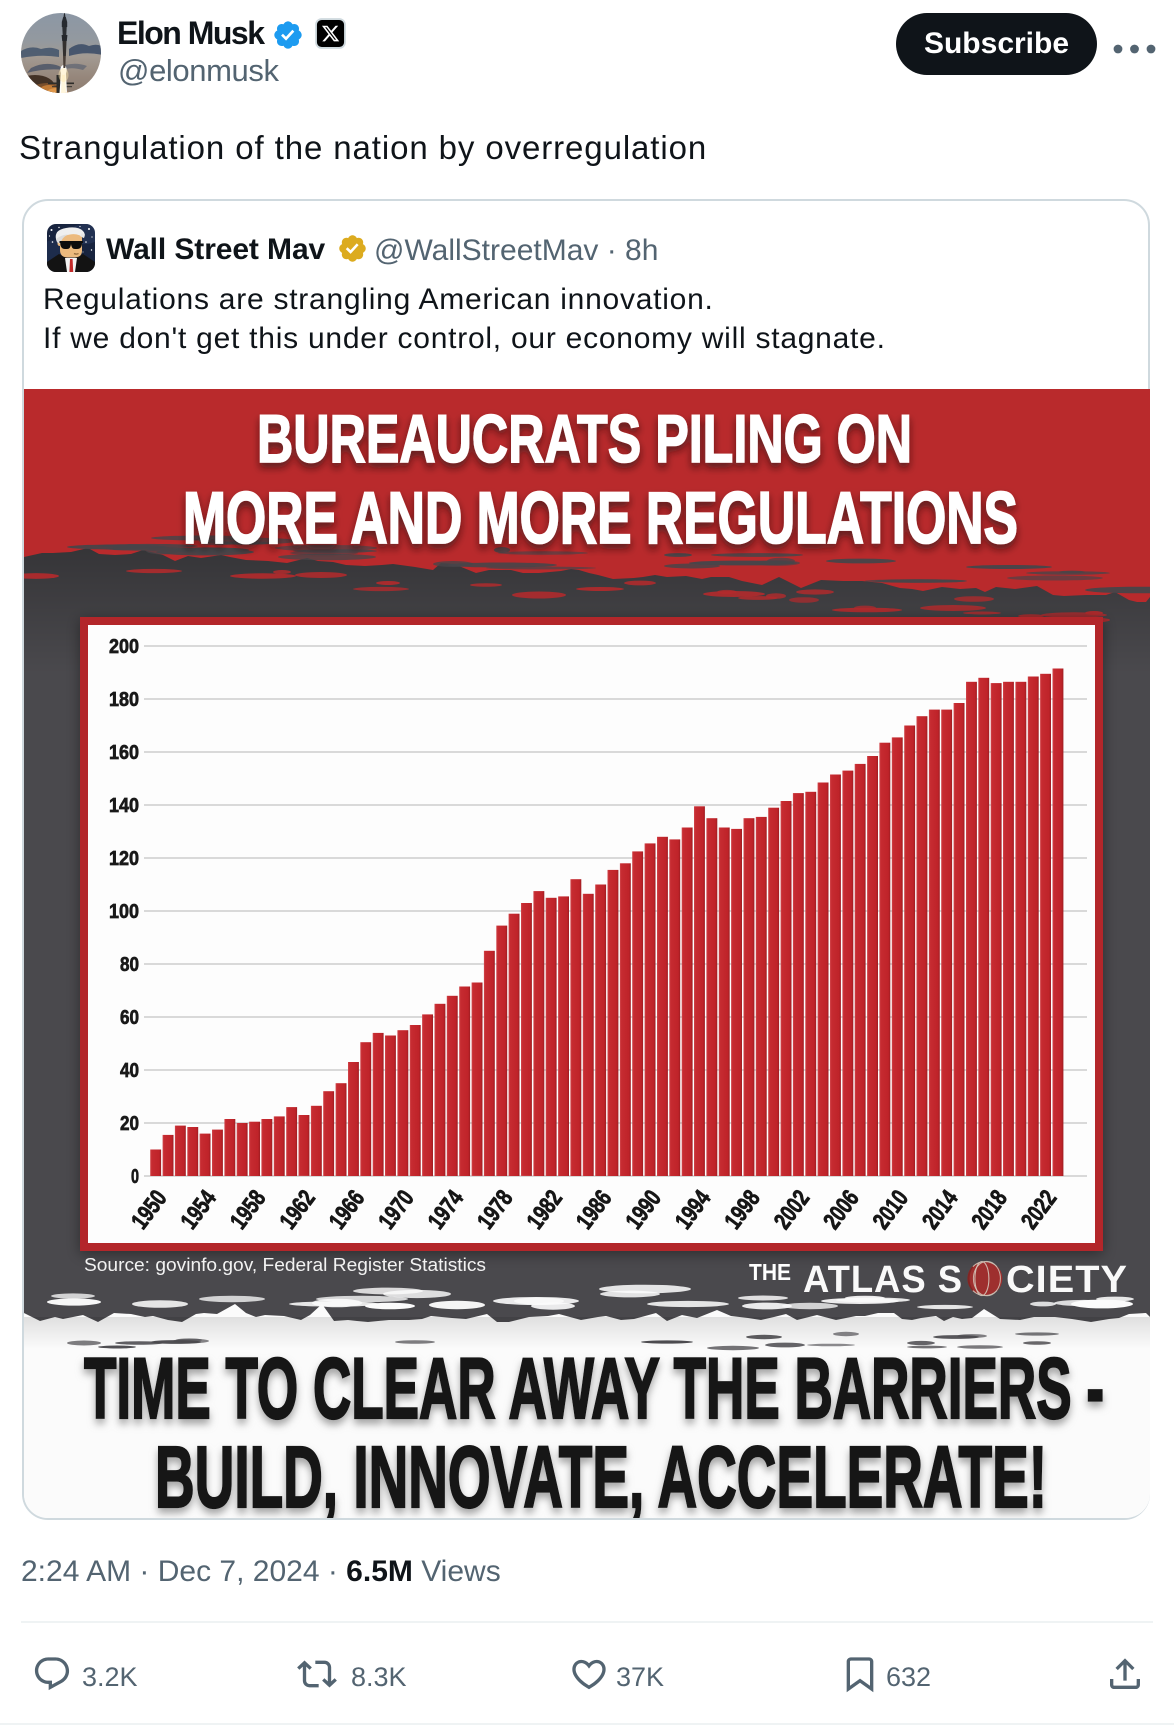 The width and height of the screenshot is (1174, 1726). Describe the element at coordinates (770, 1272) in the screenshot. I see `svg-text: THE` at that location.